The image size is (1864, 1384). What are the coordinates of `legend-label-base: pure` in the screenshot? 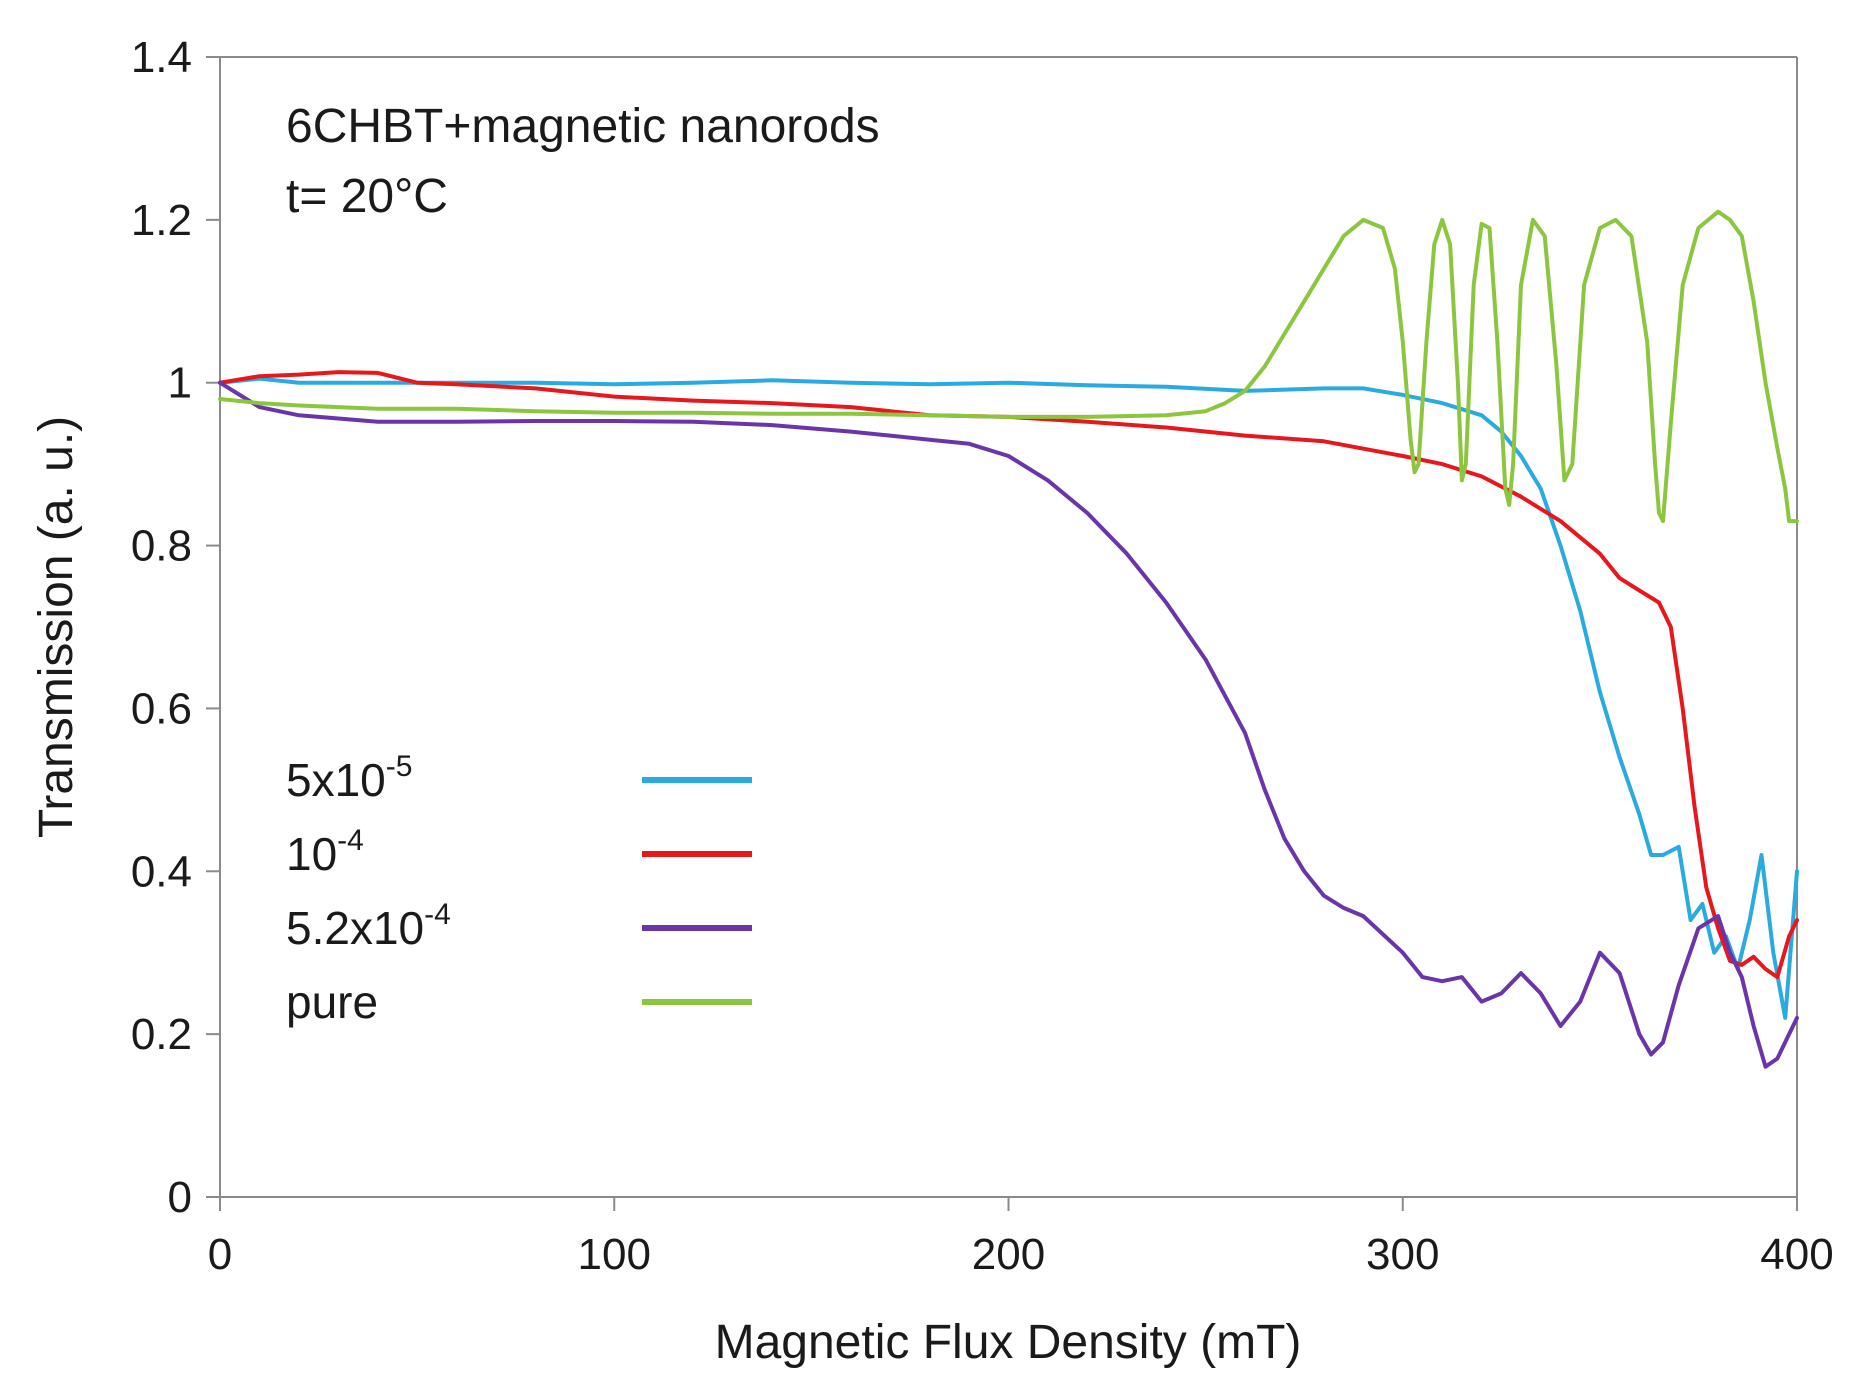 It's located at (332, 1002).